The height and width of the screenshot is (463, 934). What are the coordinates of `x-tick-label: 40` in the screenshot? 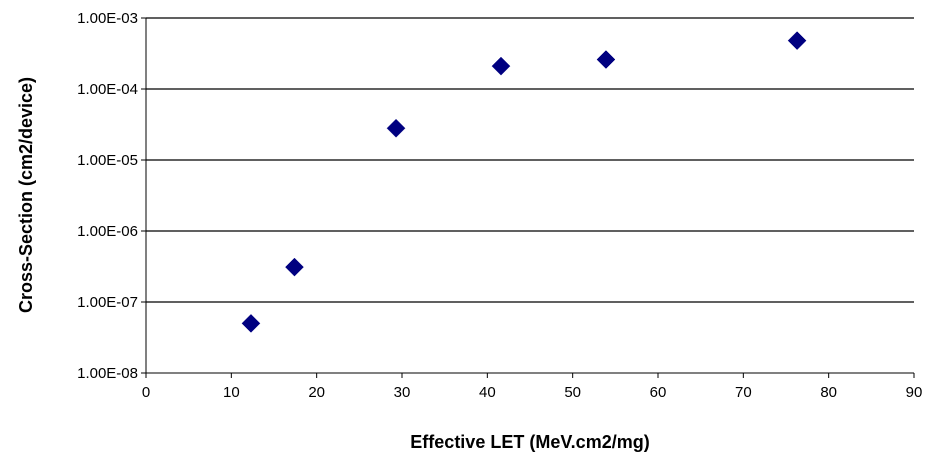 It's located at (487, 392).